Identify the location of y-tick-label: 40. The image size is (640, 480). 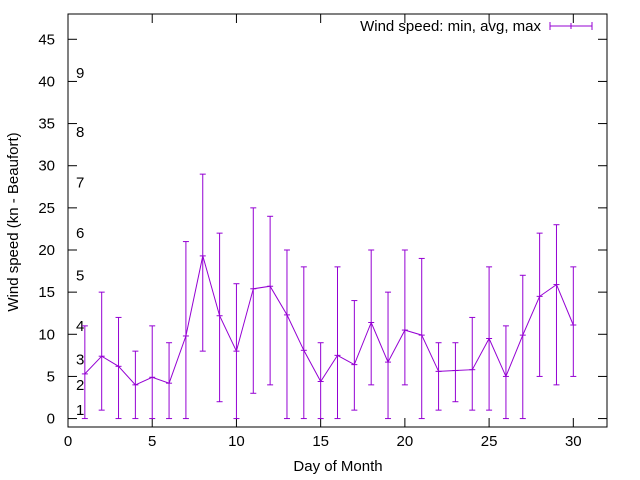
(46, 81).